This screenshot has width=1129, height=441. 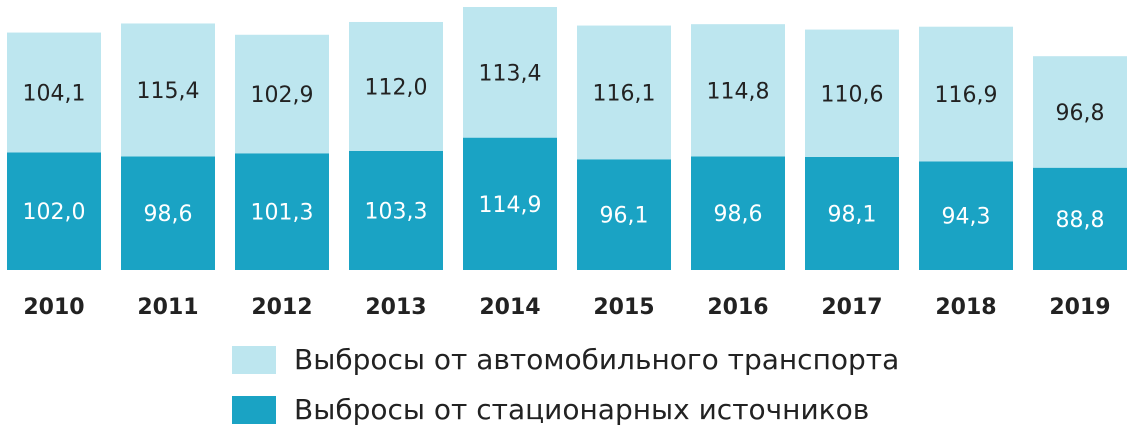 I want to click on bar-transport-2016, so click(x=738, y=90).